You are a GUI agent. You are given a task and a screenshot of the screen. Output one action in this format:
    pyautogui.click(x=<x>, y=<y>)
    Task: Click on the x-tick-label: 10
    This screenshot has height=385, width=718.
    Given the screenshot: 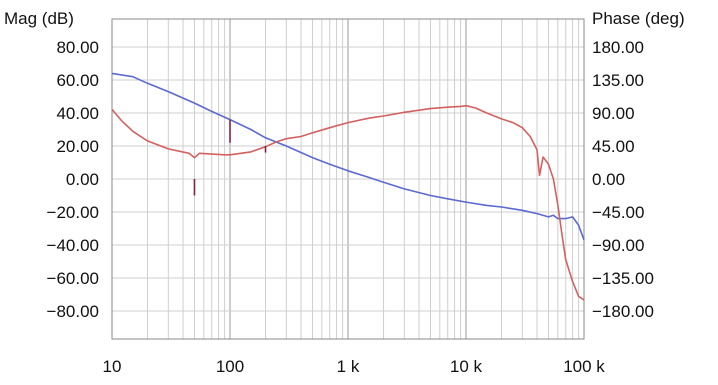 What is the action you would take?
    pyautogui.click(x=112, y=366)
    